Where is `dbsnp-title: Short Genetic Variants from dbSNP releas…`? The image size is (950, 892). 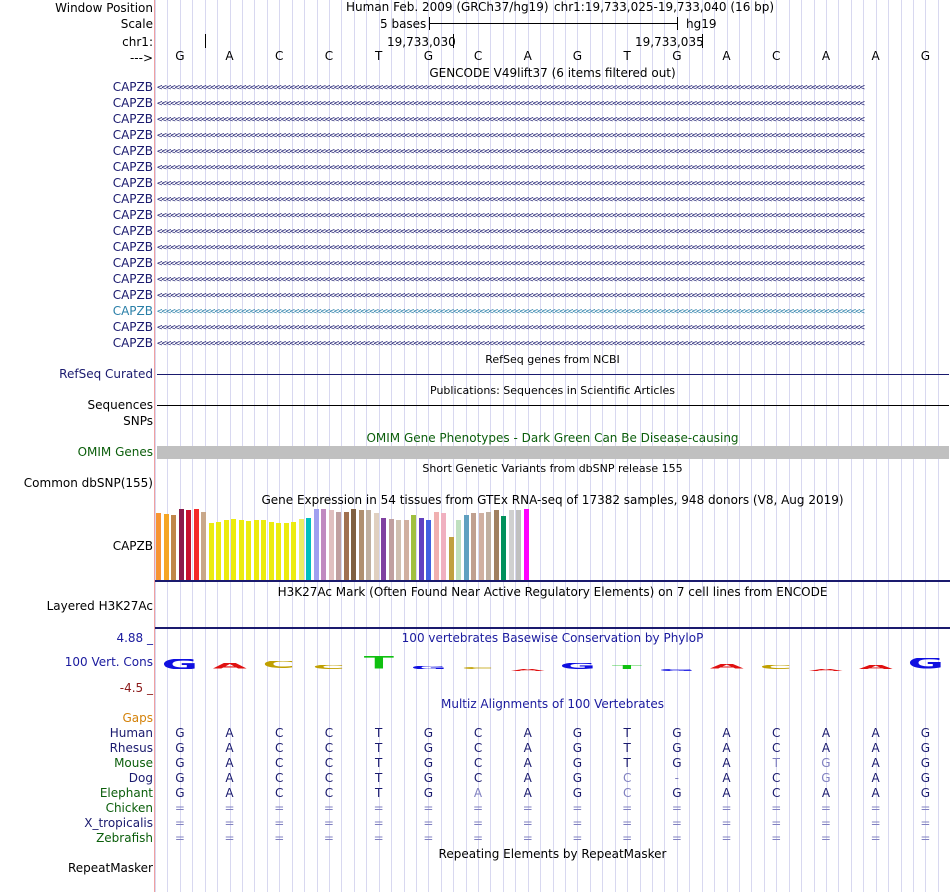 dbsnp-title: Short Genetic Variants from dbSNP releas… is located at coordinates (552, 468).